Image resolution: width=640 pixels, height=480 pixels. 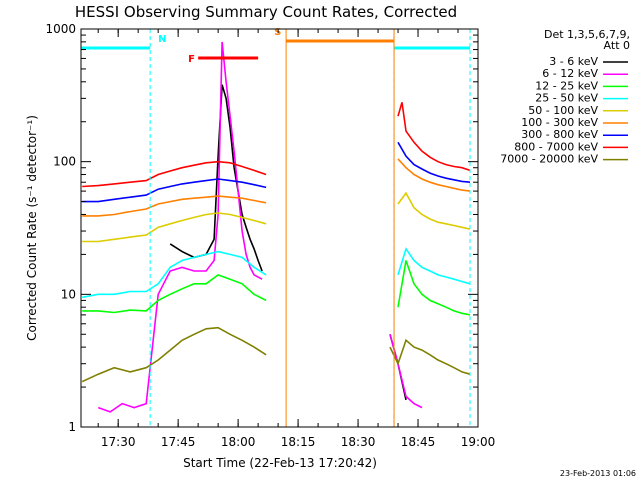 I want to click on y-tick-label-0: 1, so click(x=72, y=427).